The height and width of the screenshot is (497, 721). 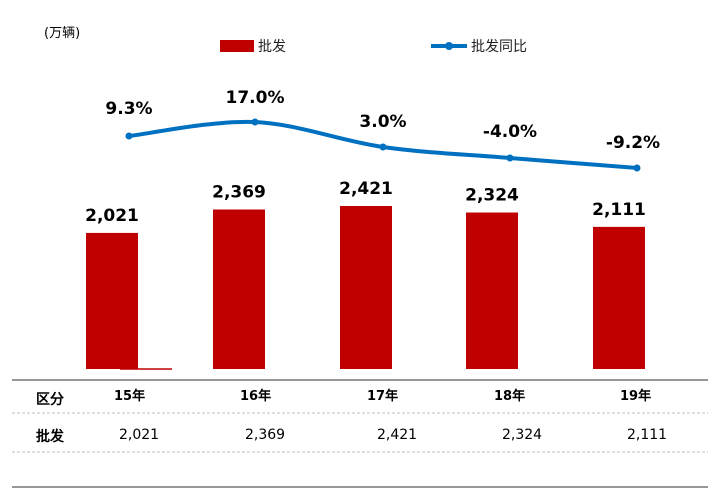 I want to click on table-value-18年: 2,324, so click(x=522, y=435).